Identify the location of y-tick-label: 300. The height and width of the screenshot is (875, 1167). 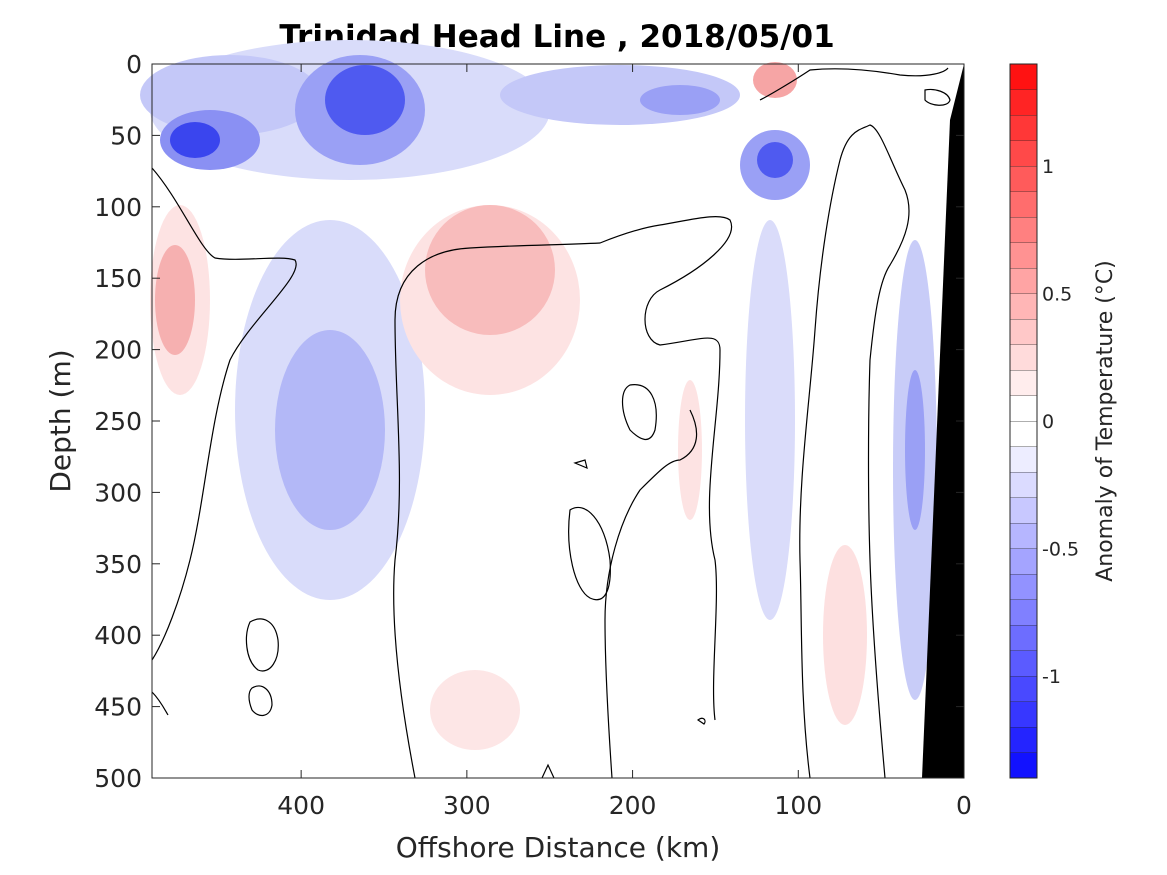
(118, 492).